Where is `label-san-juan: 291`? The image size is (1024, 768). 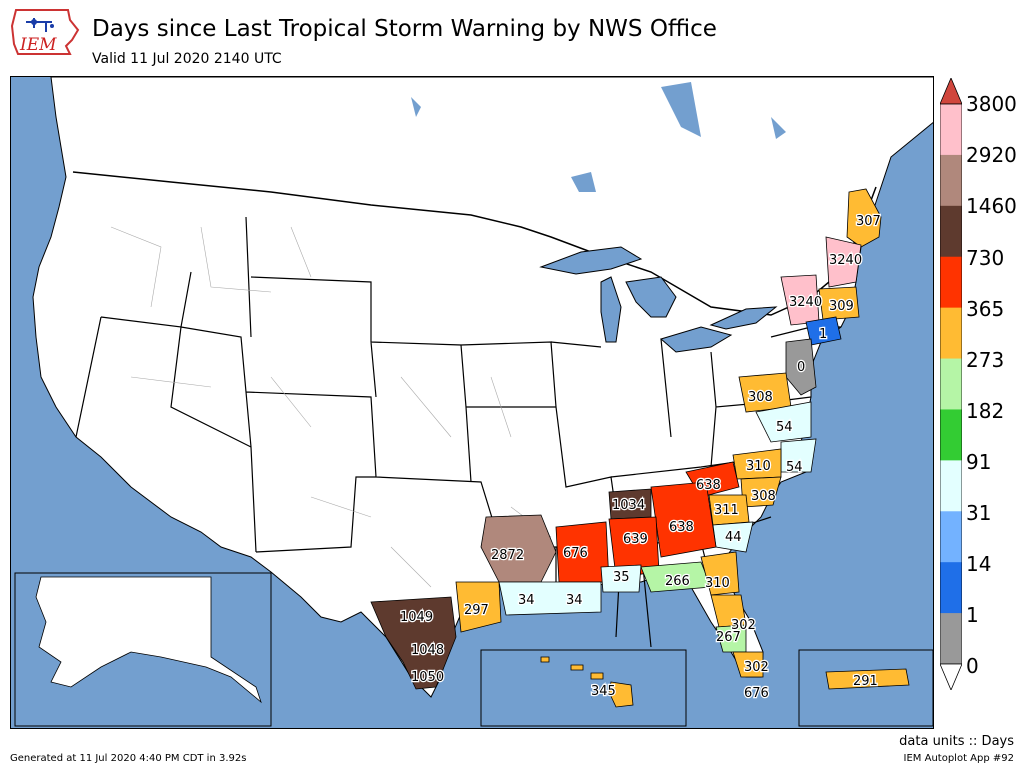
label-san-juan: 291 is located at coordinates (865, 681).